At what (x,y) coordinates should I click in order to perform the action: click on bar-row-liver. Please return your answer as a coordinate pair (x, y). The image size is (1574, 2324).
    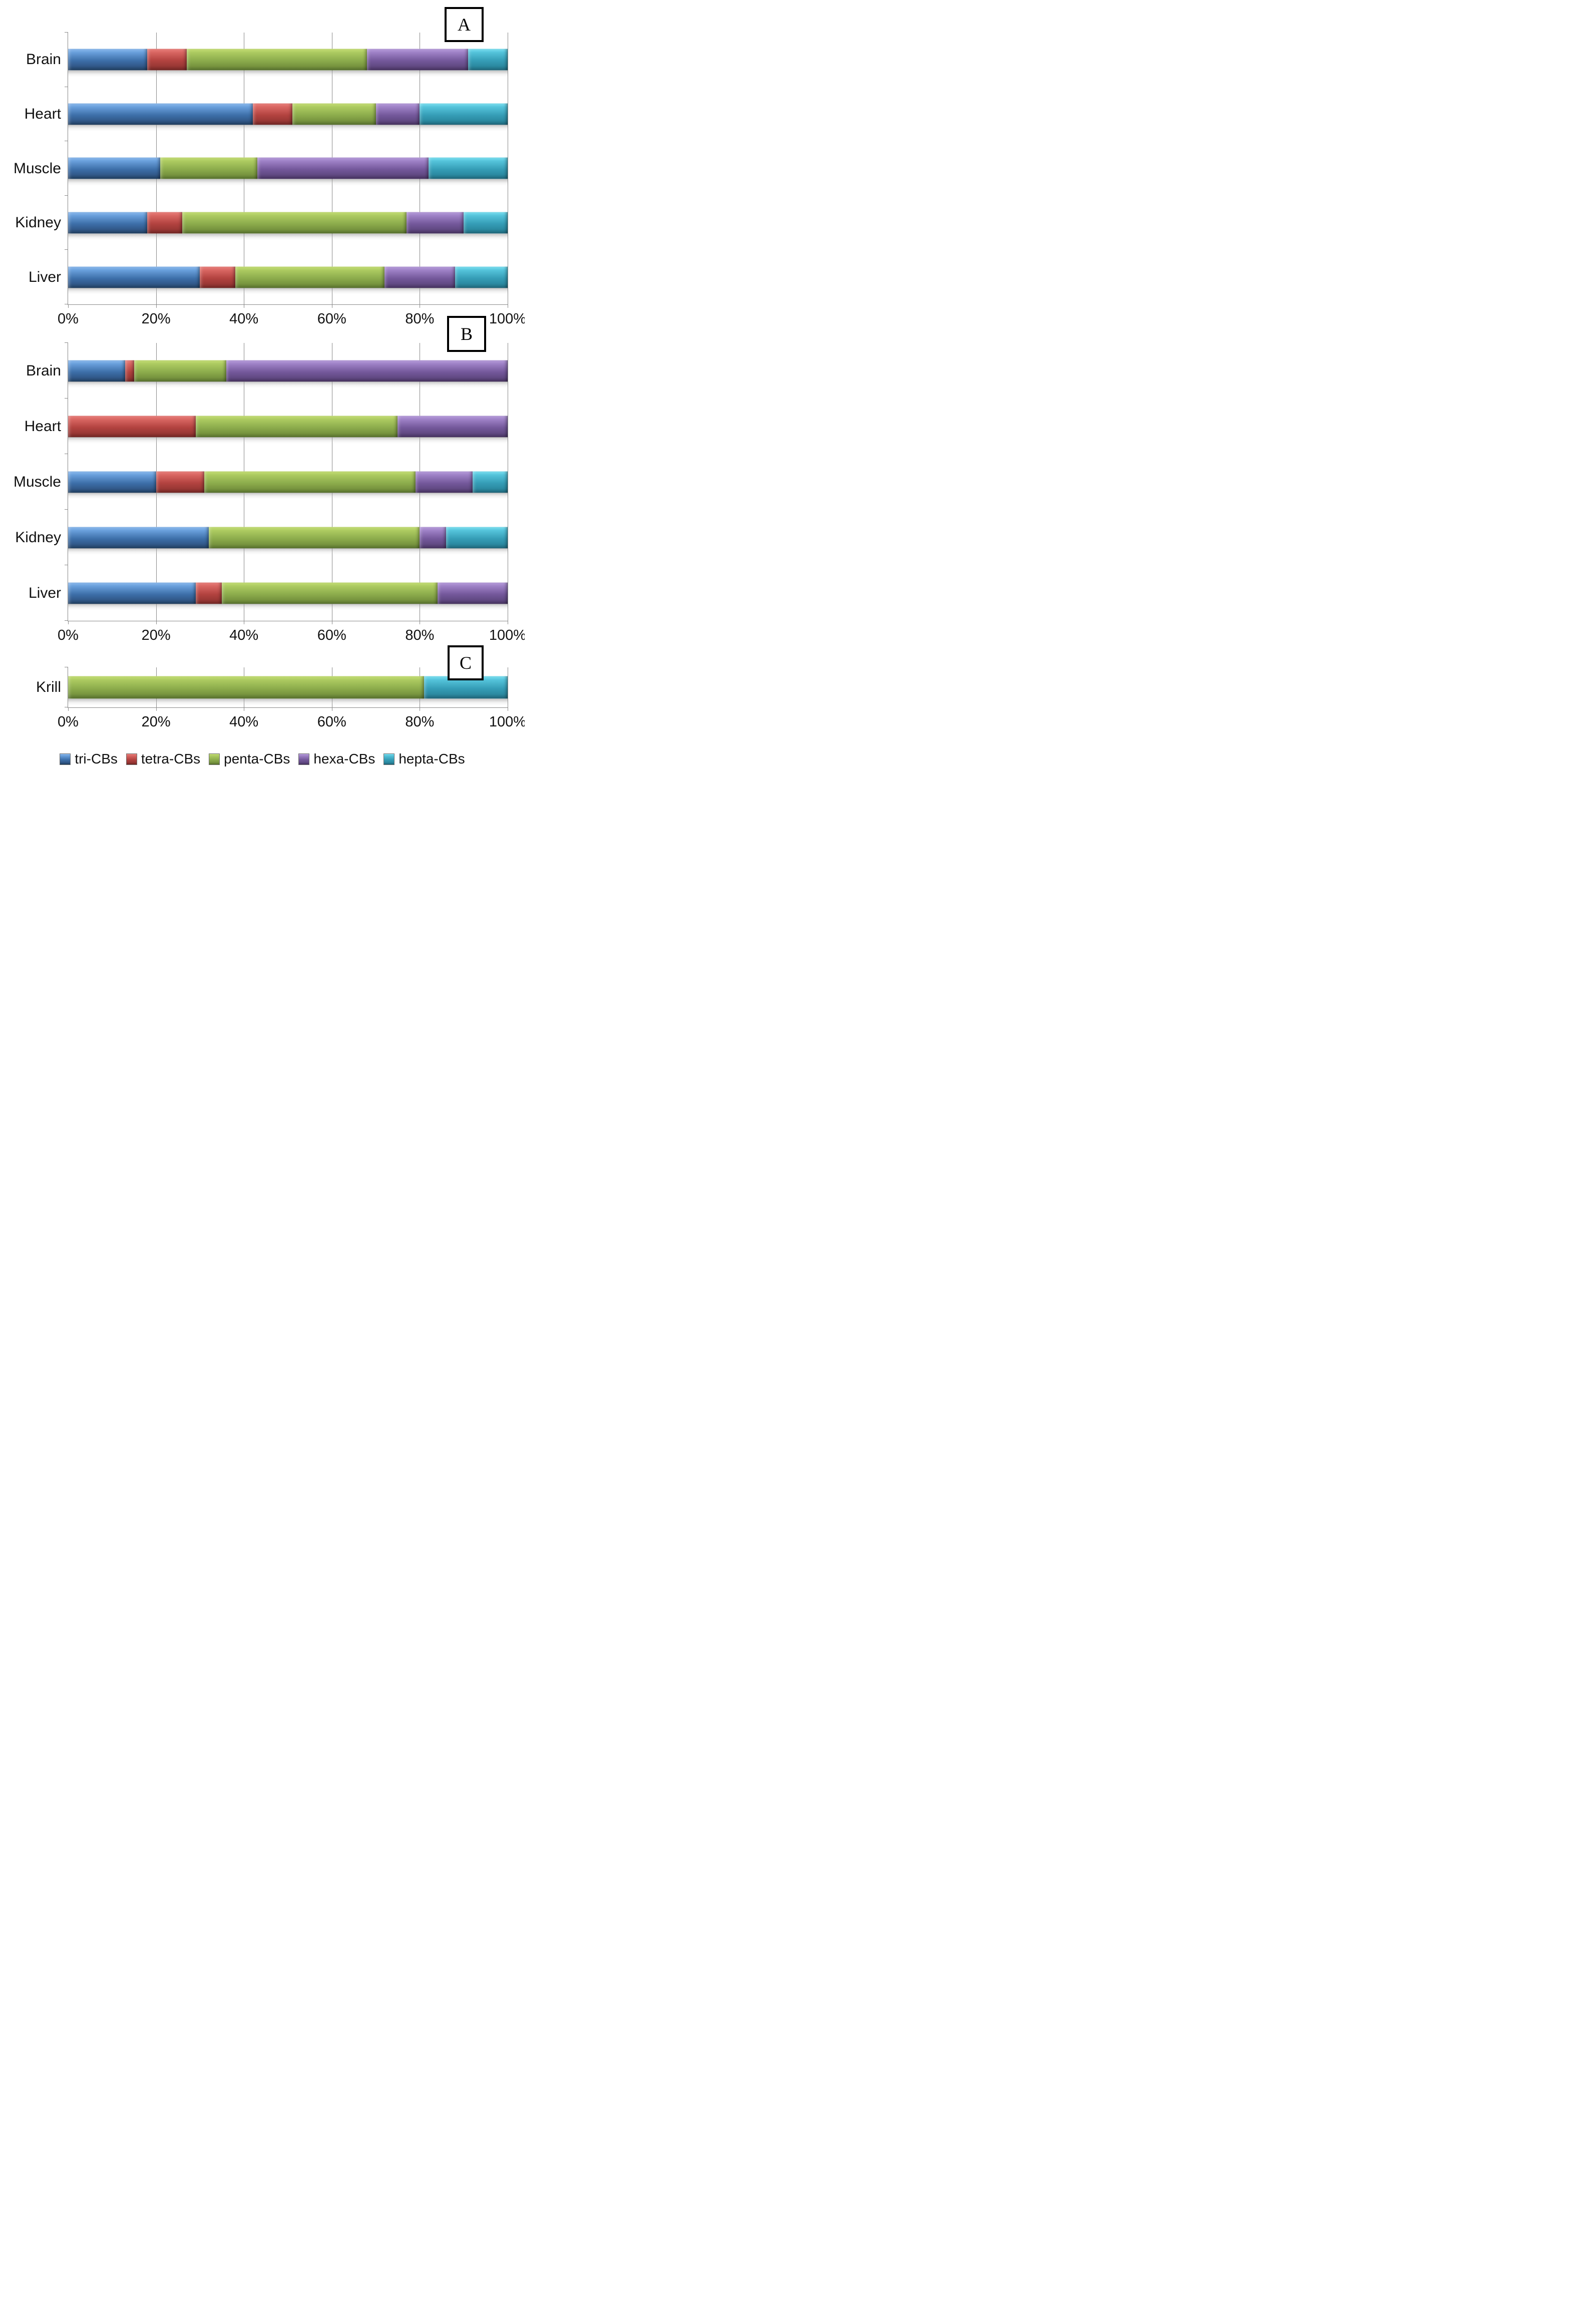
    Looking at the image, I should click on (288, 277).